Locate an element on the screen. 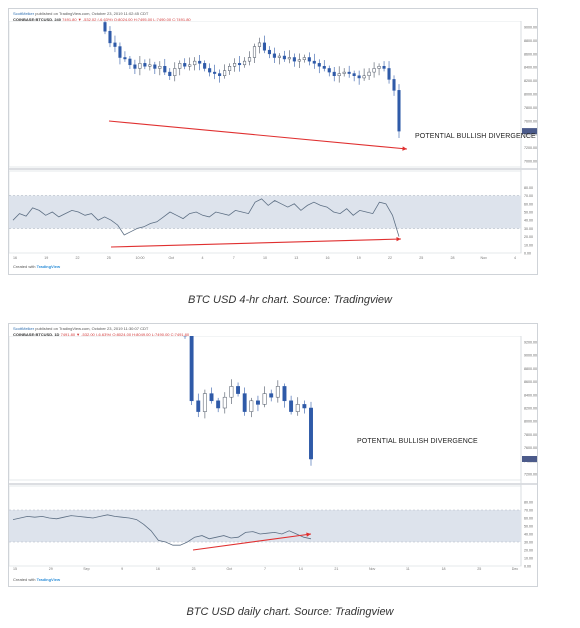 This screenshot has width=580, height=628. last-price-badge is located at coordinates (529, 131).